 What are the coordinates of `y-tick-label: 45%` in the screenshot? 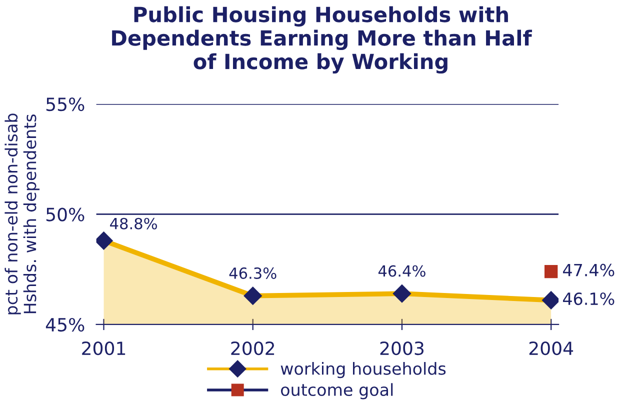 It's located at (65, 325).